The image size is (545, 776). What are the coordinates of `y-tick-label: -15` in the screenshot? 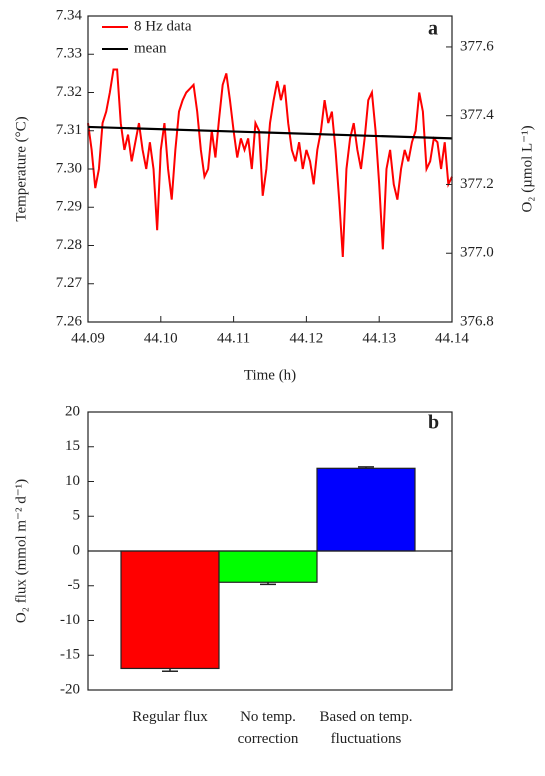 It's located at (70, 655).